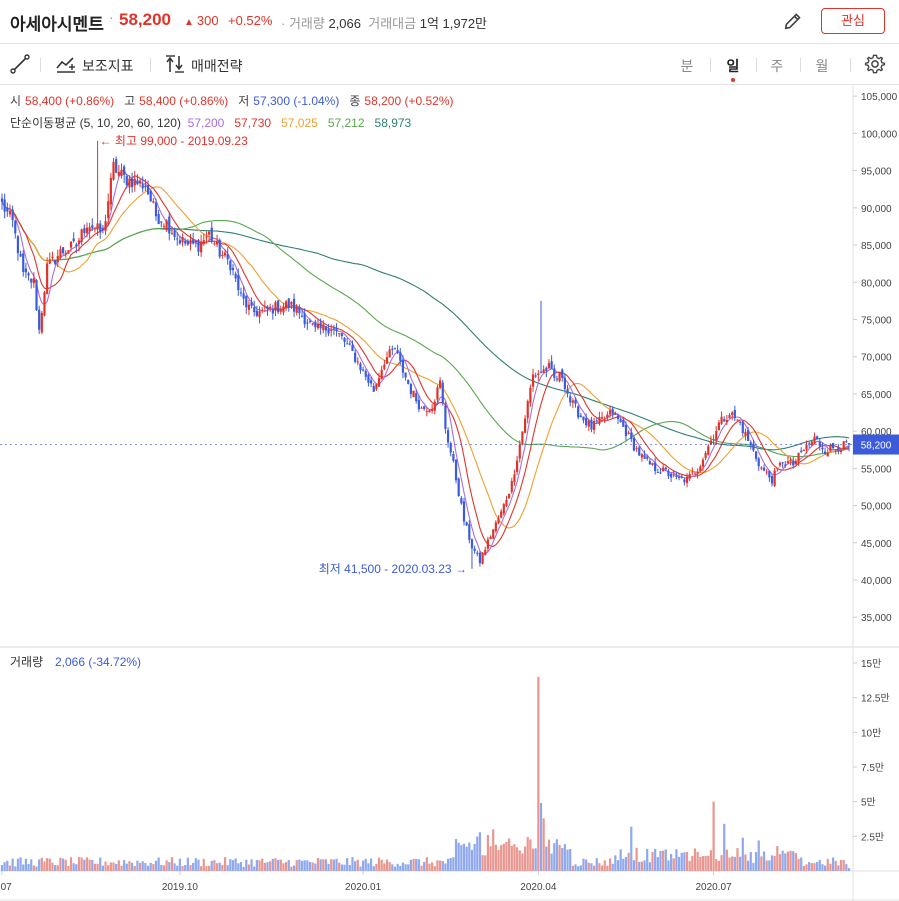 The width and height of the screenshot is (899, 901). What do you see at coordinates (108, 66) in the screenshot?
I see `indicator-button: 보조지표` at bounding box center [108, 66].